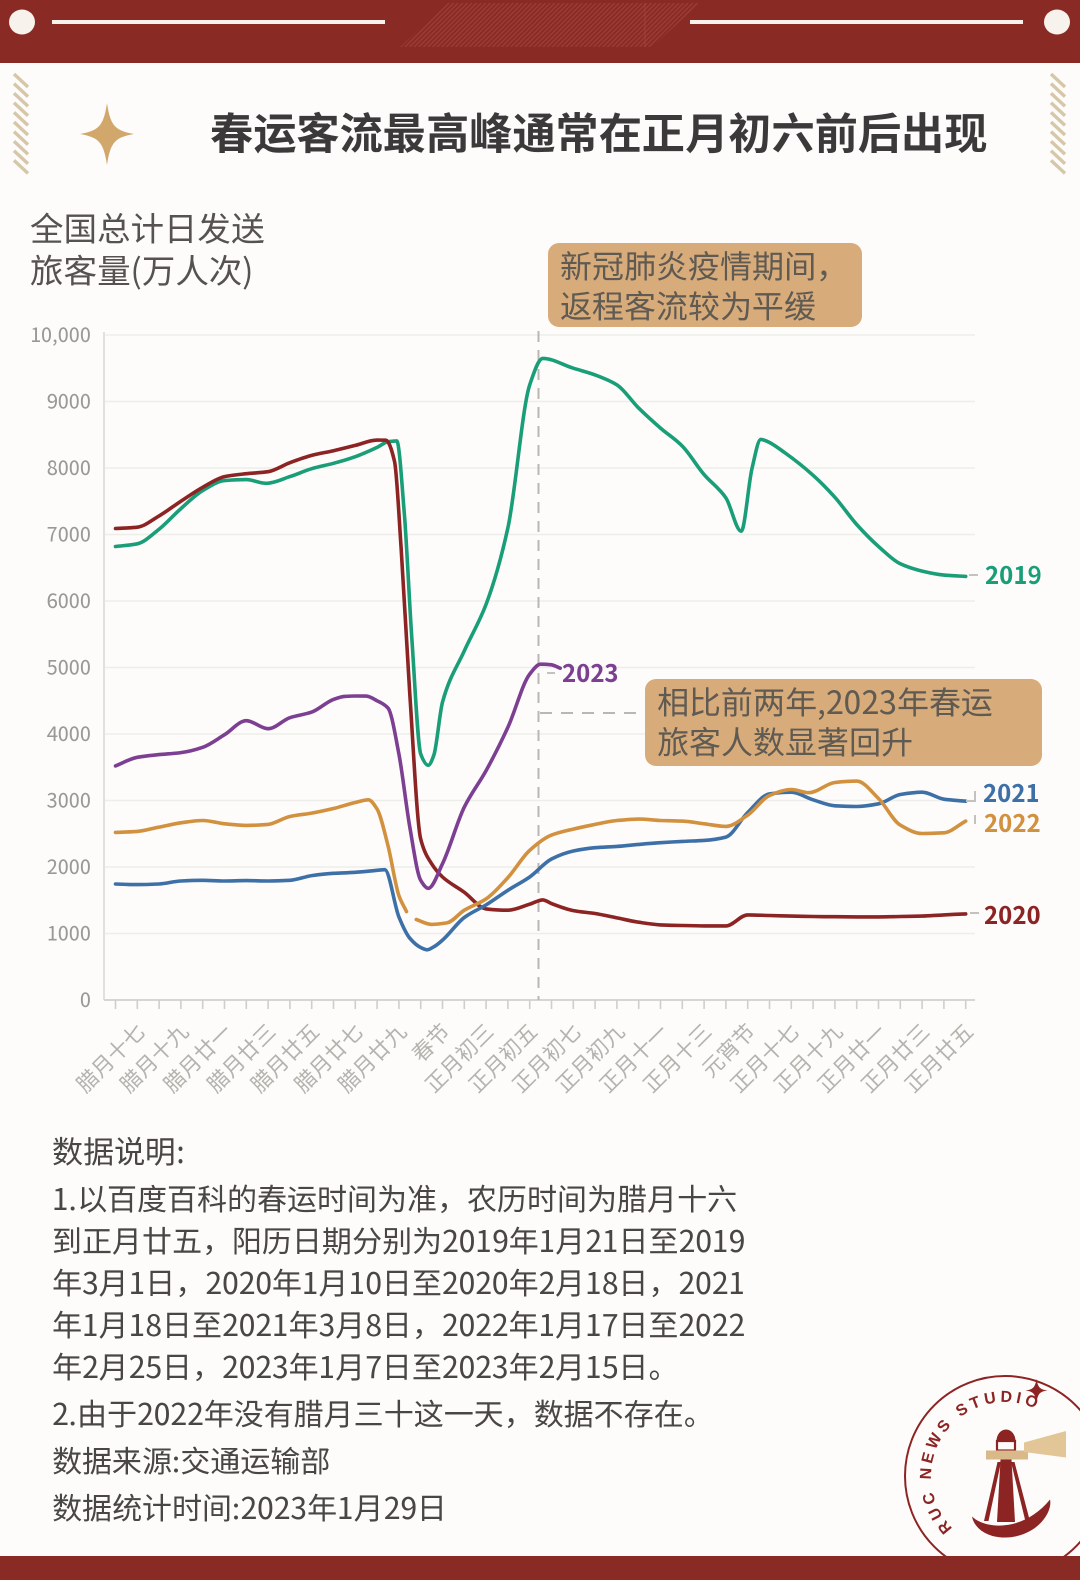 The image size is (1080, 1580). What do you see at coordinates (69, 666) in the screenshot?
I see `svg-text: 5000` at bounding box center [69, 666].